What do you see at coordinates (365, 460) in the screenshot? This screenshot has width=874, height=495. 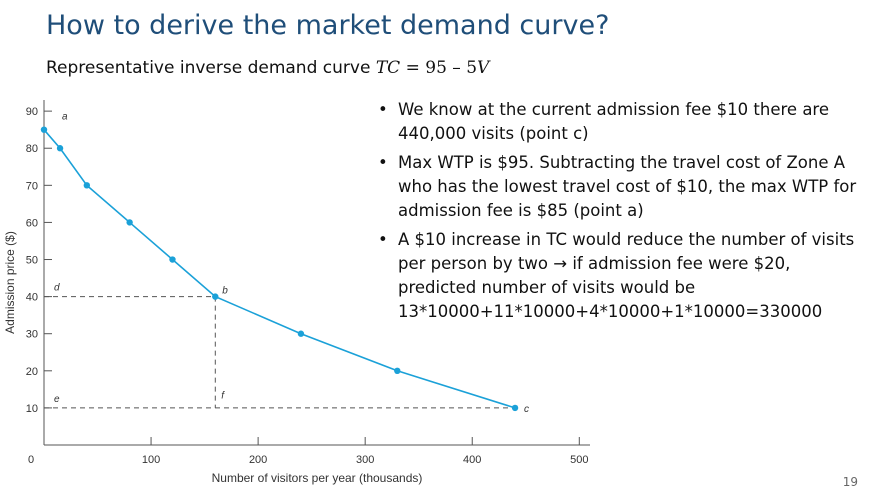 I see `x-tick-label: 300` at bounding box center [365, 460].